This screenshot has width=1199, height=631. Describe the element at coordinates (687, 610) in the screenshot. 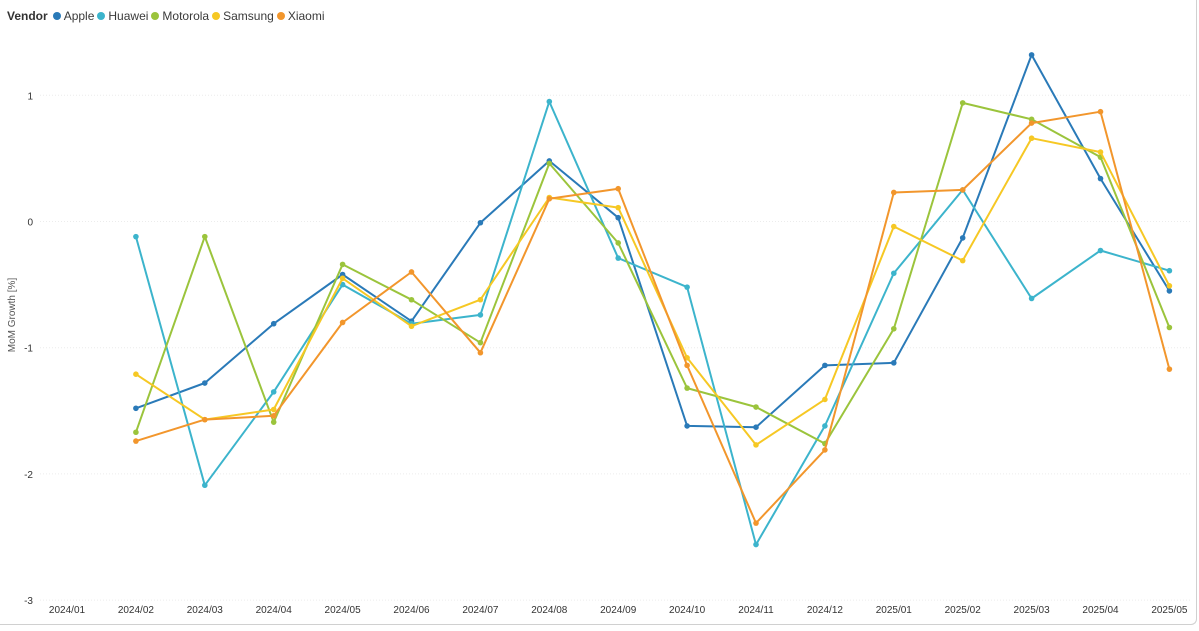

I see `x-tick-label: 2024/10` at that location.